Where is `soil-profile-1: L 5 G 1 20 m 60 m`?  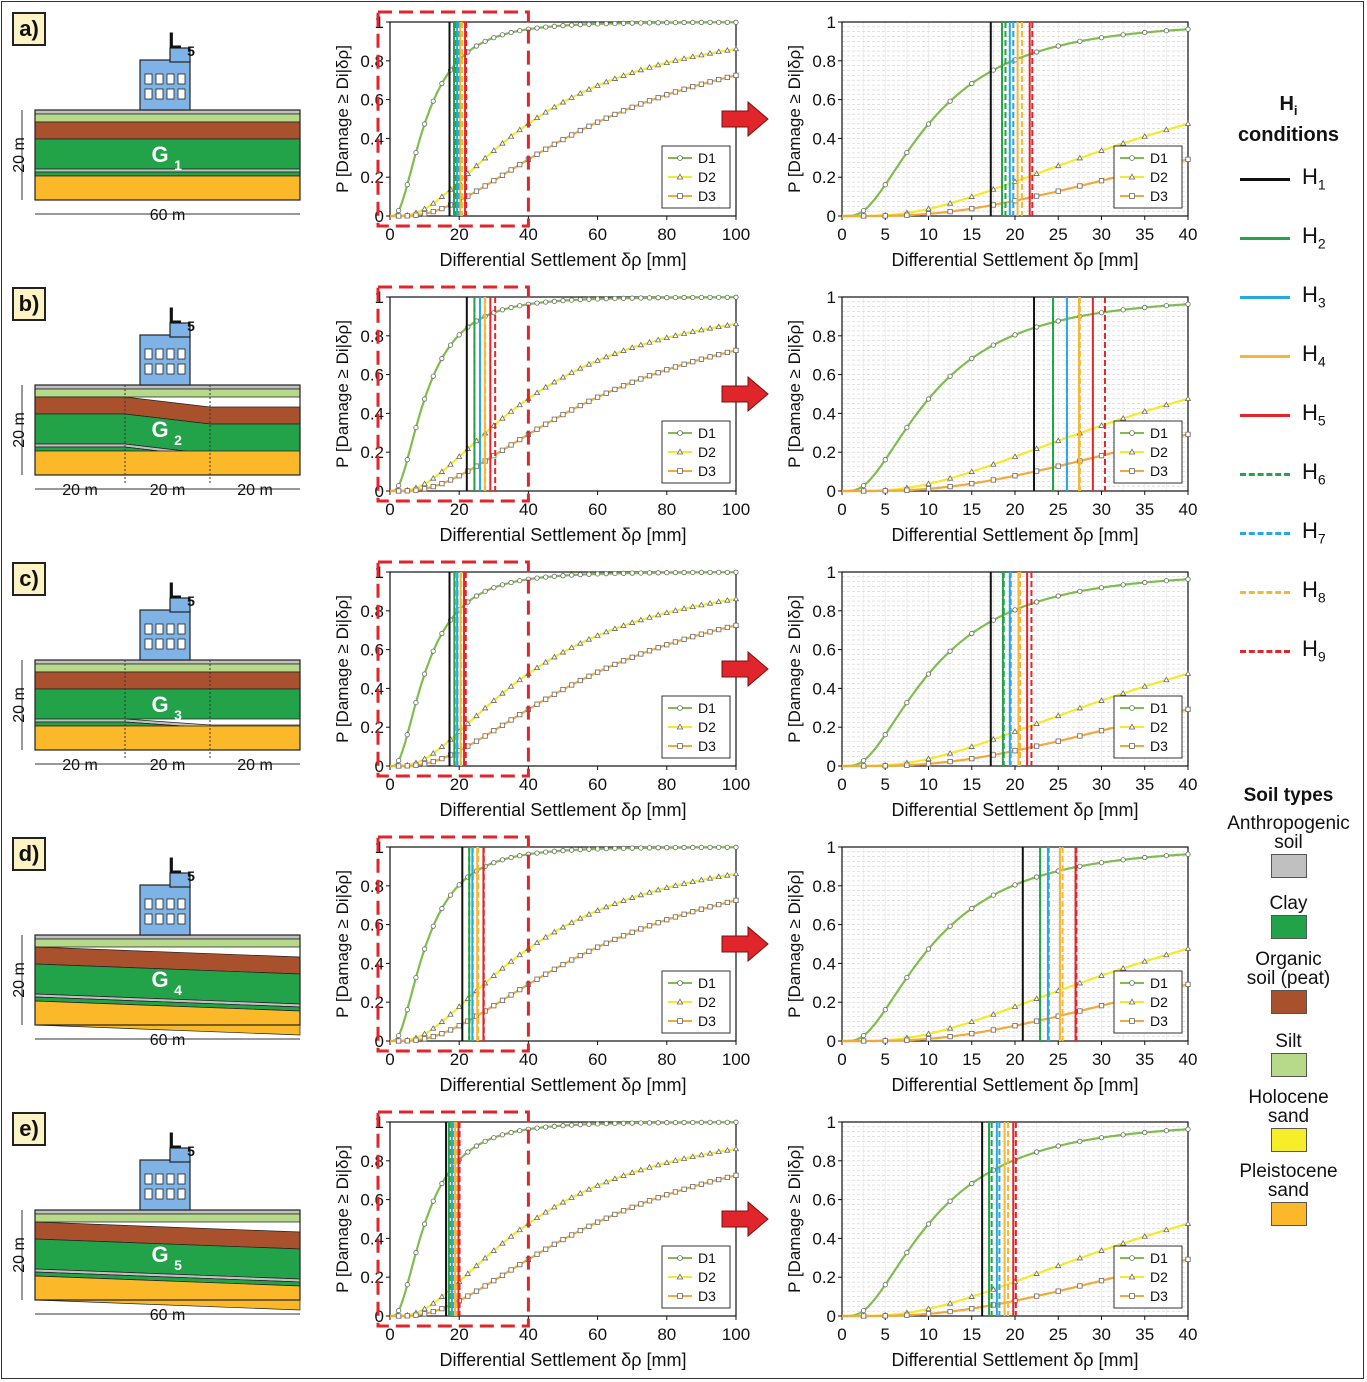
soil-profile-1: L 5 G 1 20 m 60 m is located at coordinates (156, 126).